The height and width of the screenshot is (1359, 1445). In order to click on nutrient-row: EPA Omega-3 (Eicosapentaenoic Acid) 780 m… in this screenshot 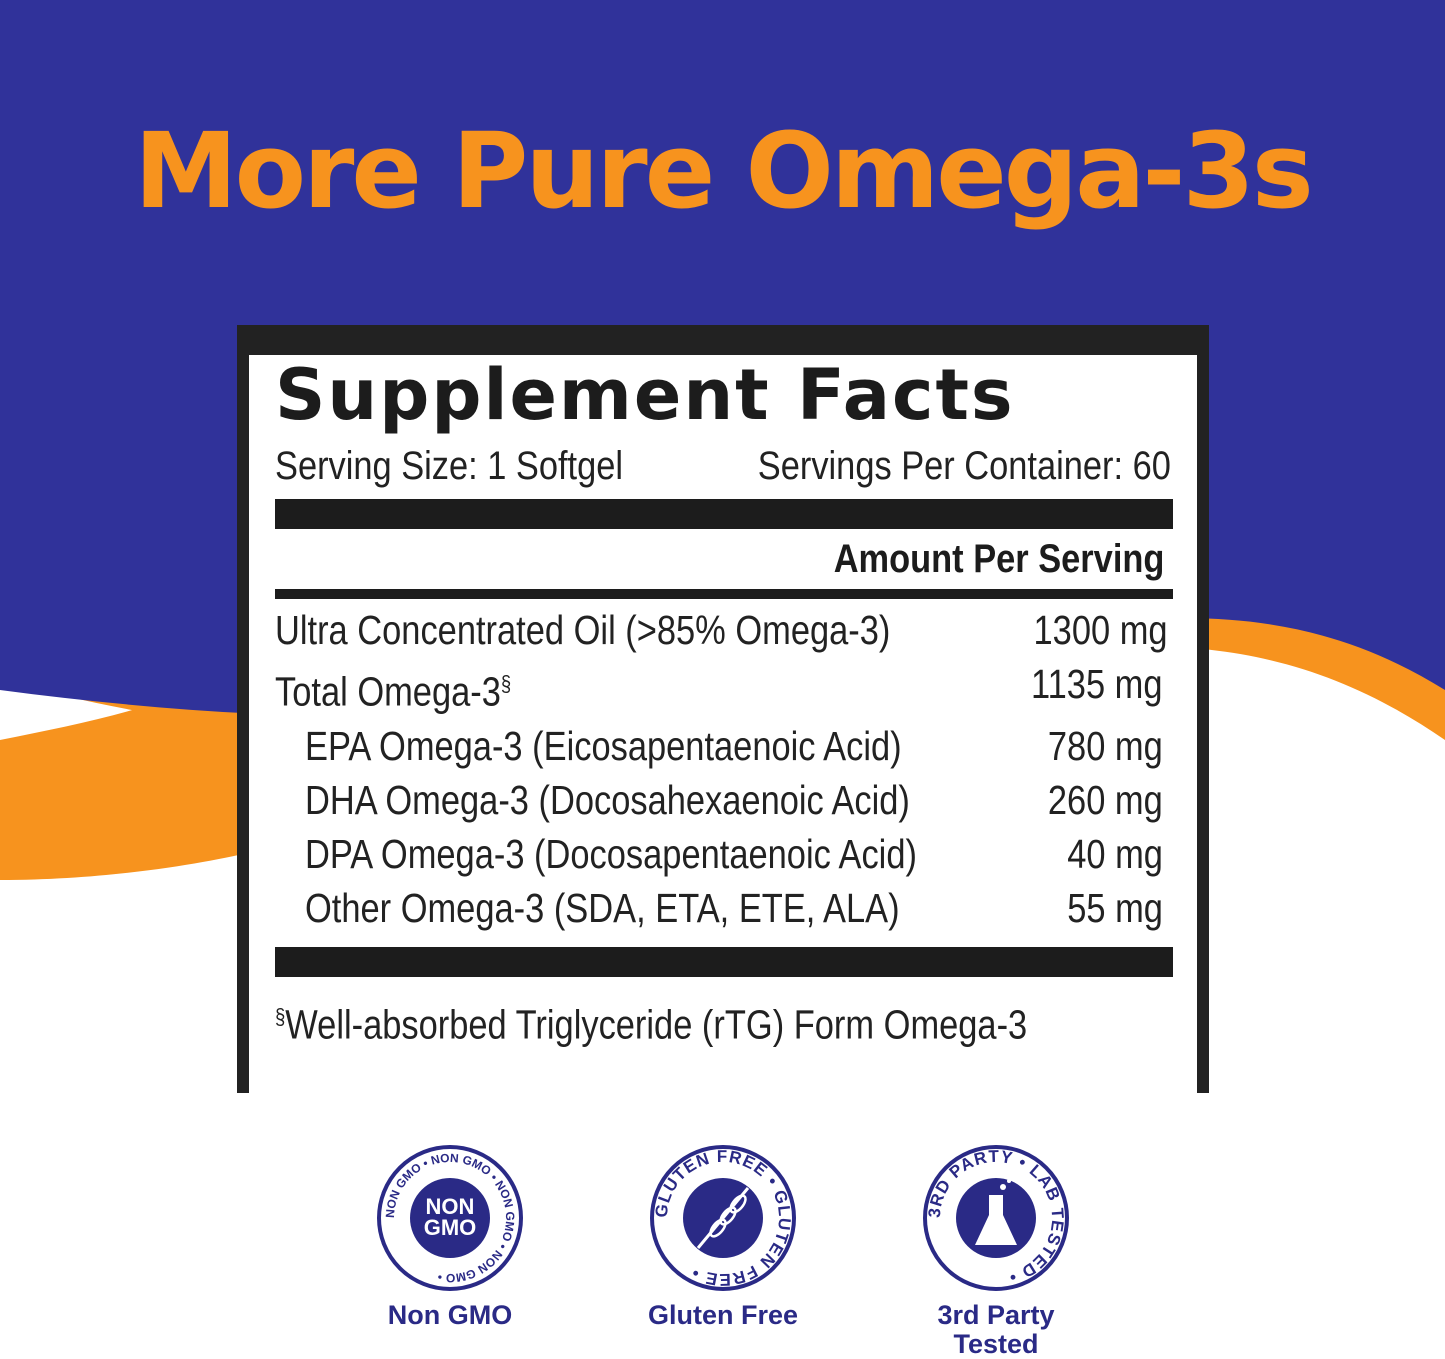, I will do `click(734, 745)`.